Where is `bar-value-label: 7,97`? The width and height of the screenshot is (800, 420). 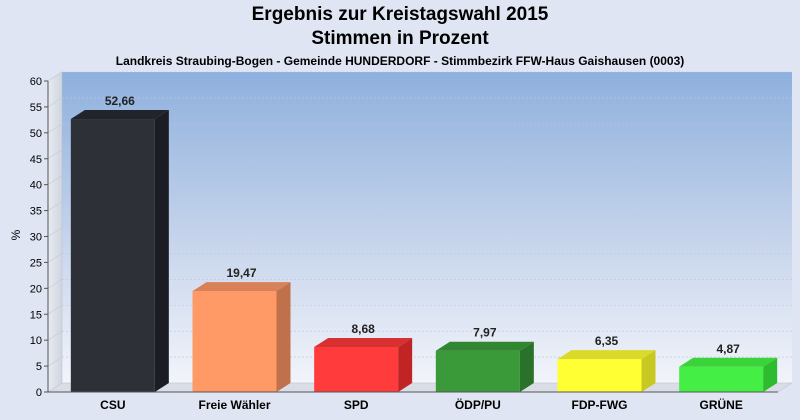
bar-value-label: 7,97 is located at coordinates (485, 333).